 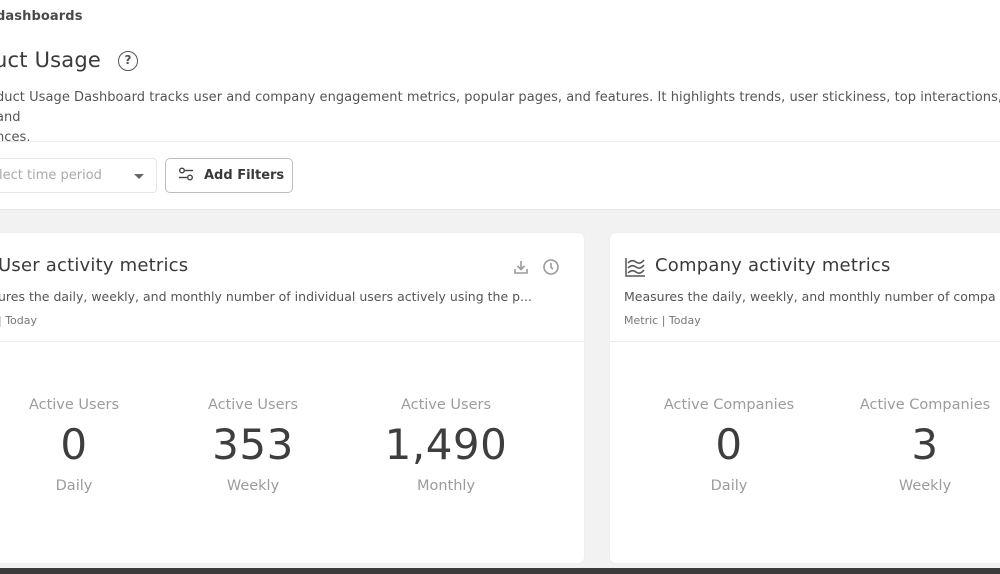 What do you see at coordinates (128, 61) in the screenshot?
I see `help-icon: ?` at bounding box center [128, 61].